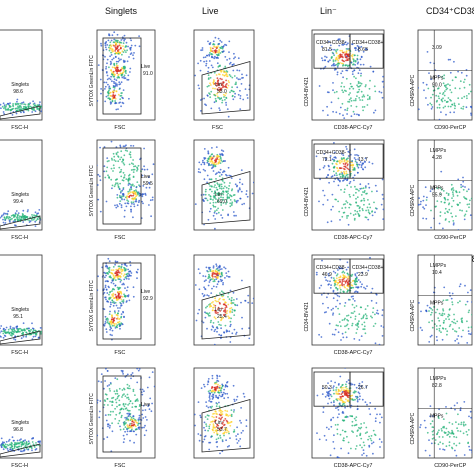 This screenshot has height=474, width=474. Describe the element at coordinates (20, 337) in the screenshot. I see `gate` at that location.